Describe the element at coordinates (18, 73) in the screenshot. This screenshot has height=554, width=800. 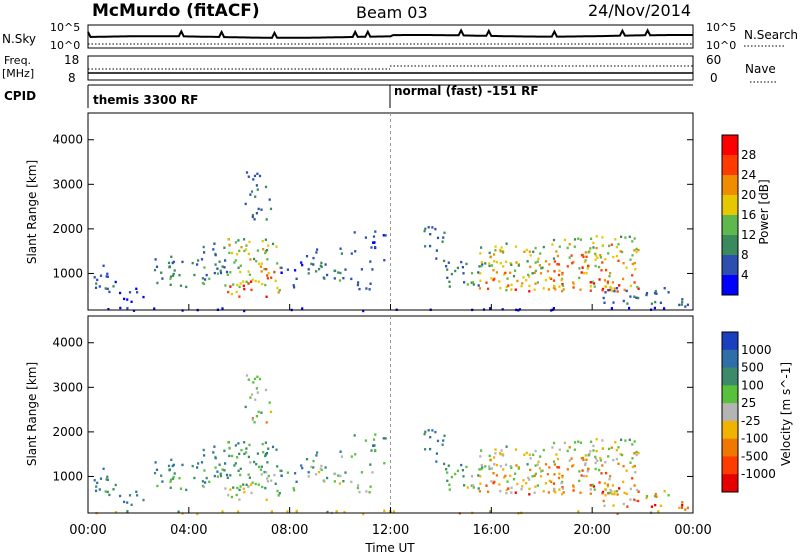
I see `freq-unit-label: [MHz]` at that location.